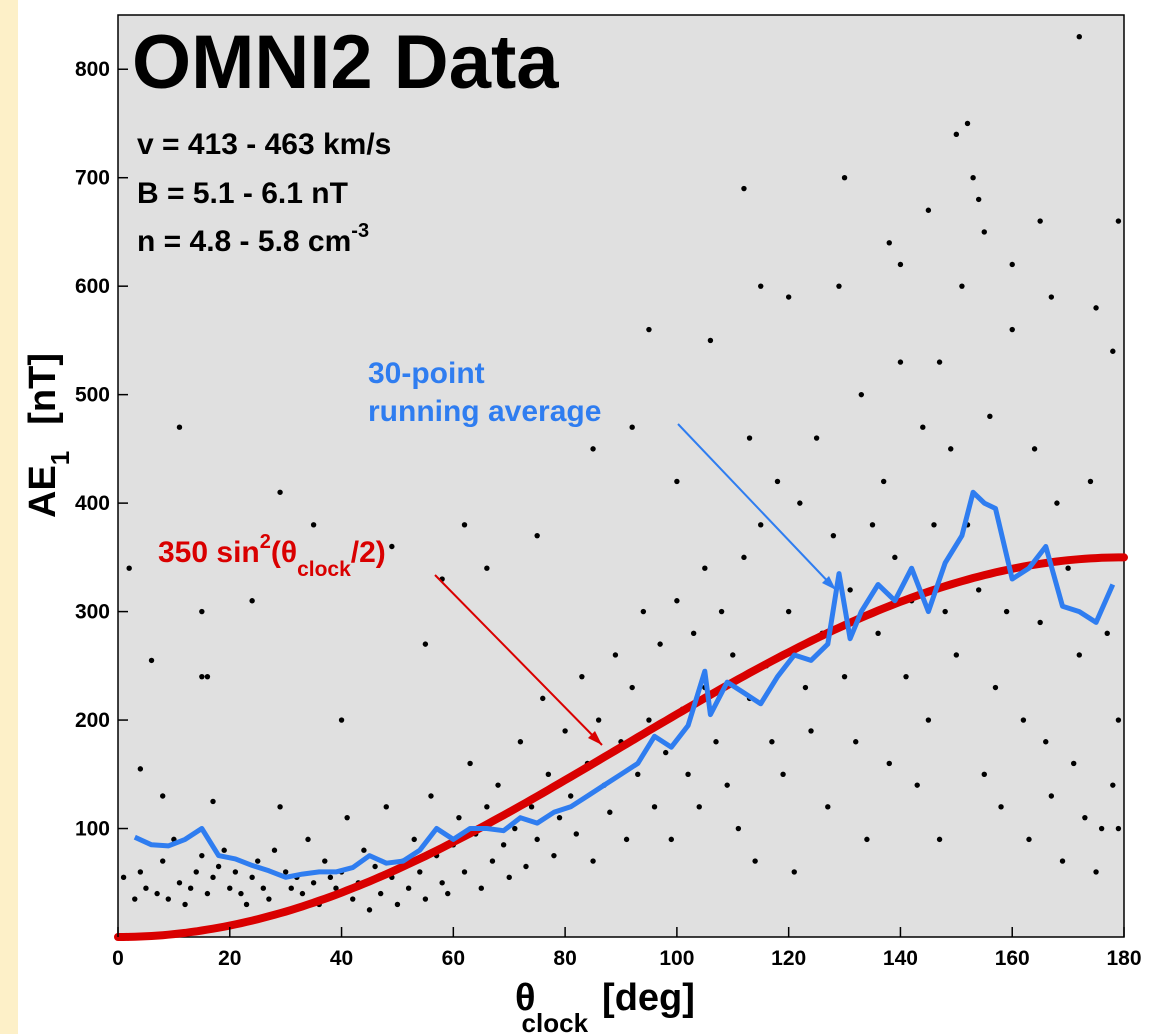 The width and height of the screenshot is (1159, 1034). Describe the element at coordinates (1012, 958) in the screenshot. I see `x-tick-label: 160` at that location.